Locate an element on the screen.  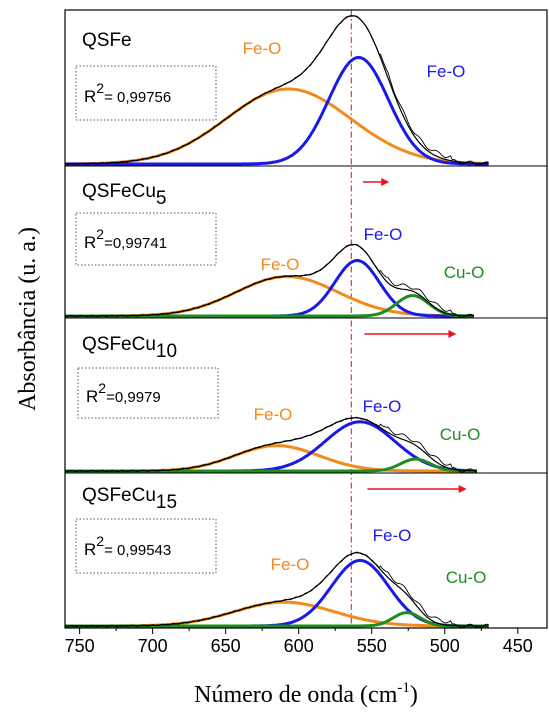
band-label-3-2: Fe-O is located at coordinates (382, 406).